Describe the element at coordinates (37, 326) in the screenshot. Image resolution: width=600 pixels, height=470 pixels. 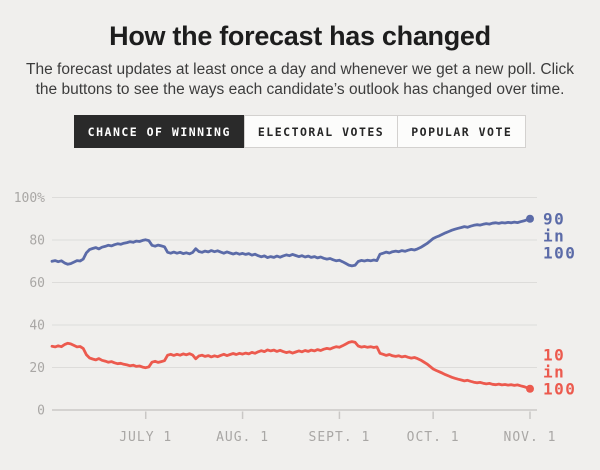
I see `y-axis-label-40: 40` at that location.